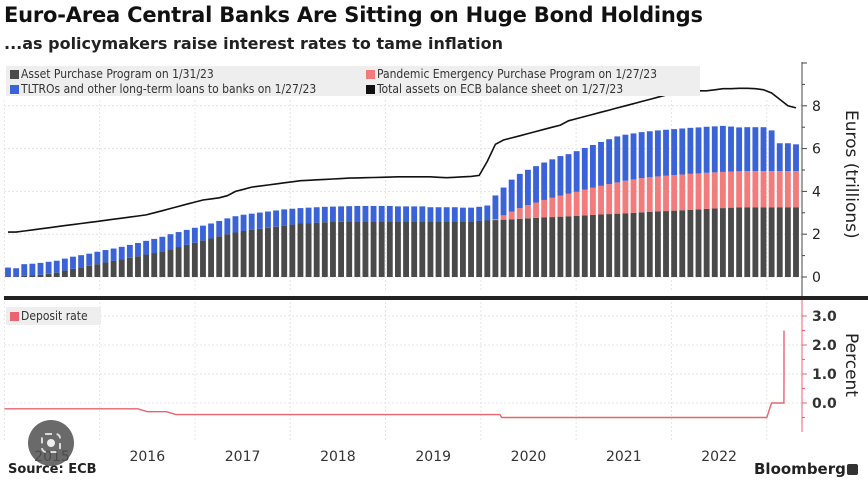 The image size is (868, 491). What do you see at coordinates (338, 457) in the screenshot?
I see `x-tick-label: 2018` at bounding box center [338, 457].